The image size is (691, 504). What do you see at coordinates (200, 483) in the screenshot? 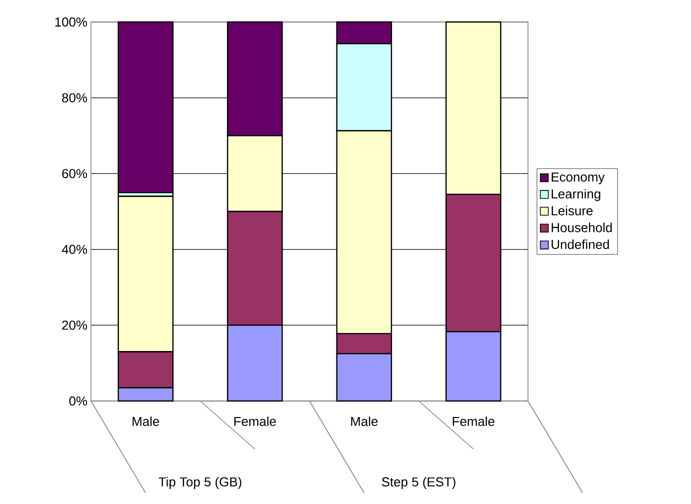
I see `text: Tip Top 5 (GB)` at bounding box center [200, 483].